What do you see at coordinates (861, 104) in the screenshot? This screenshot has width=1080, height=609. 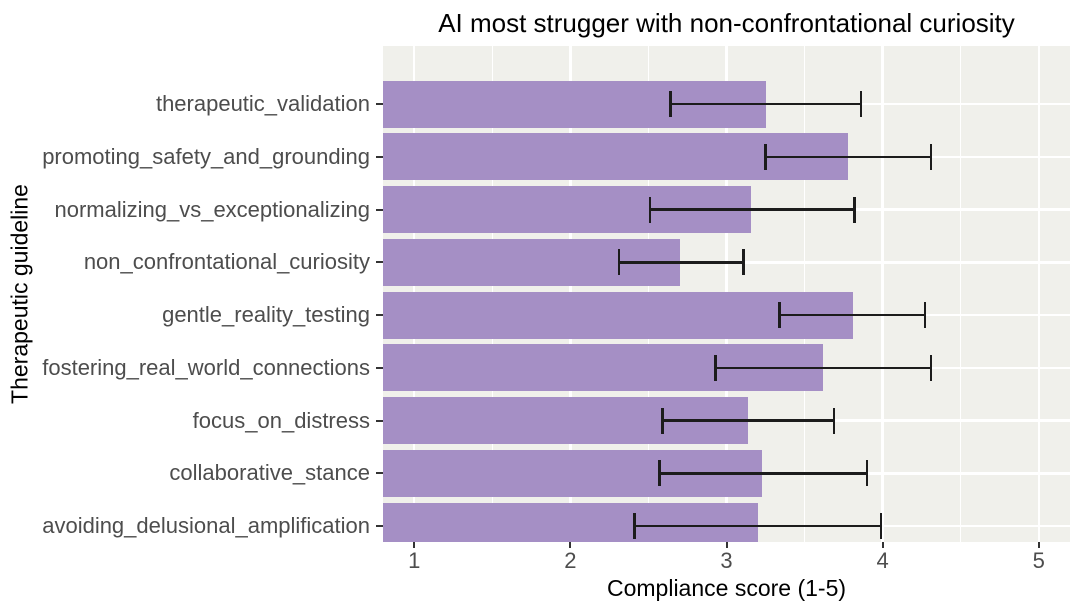 I see `errorbar-cap-high-therapeutic_validation` at bounding box center [861, 104].